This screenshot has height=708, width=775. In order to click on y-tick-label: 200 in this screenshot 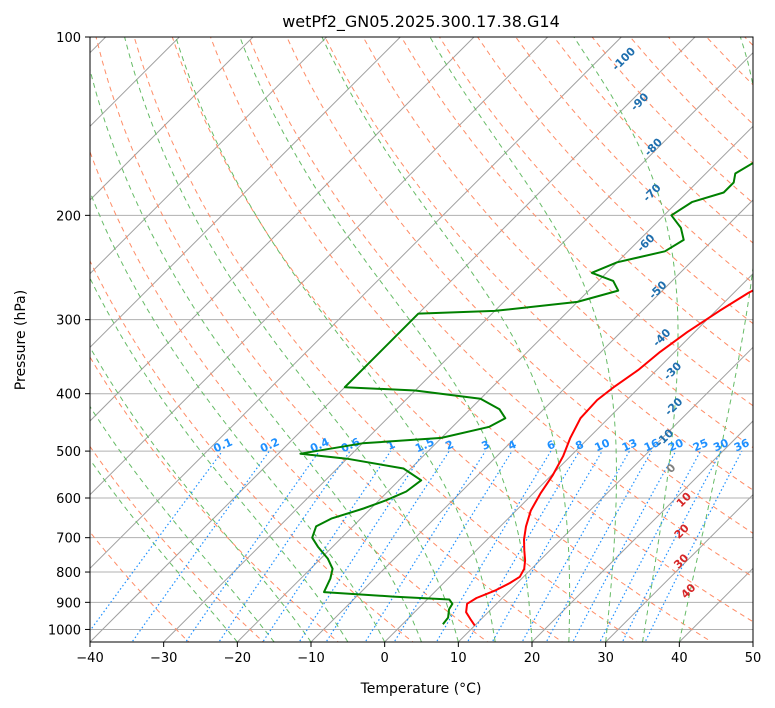, I will do `click(68, 216)`.